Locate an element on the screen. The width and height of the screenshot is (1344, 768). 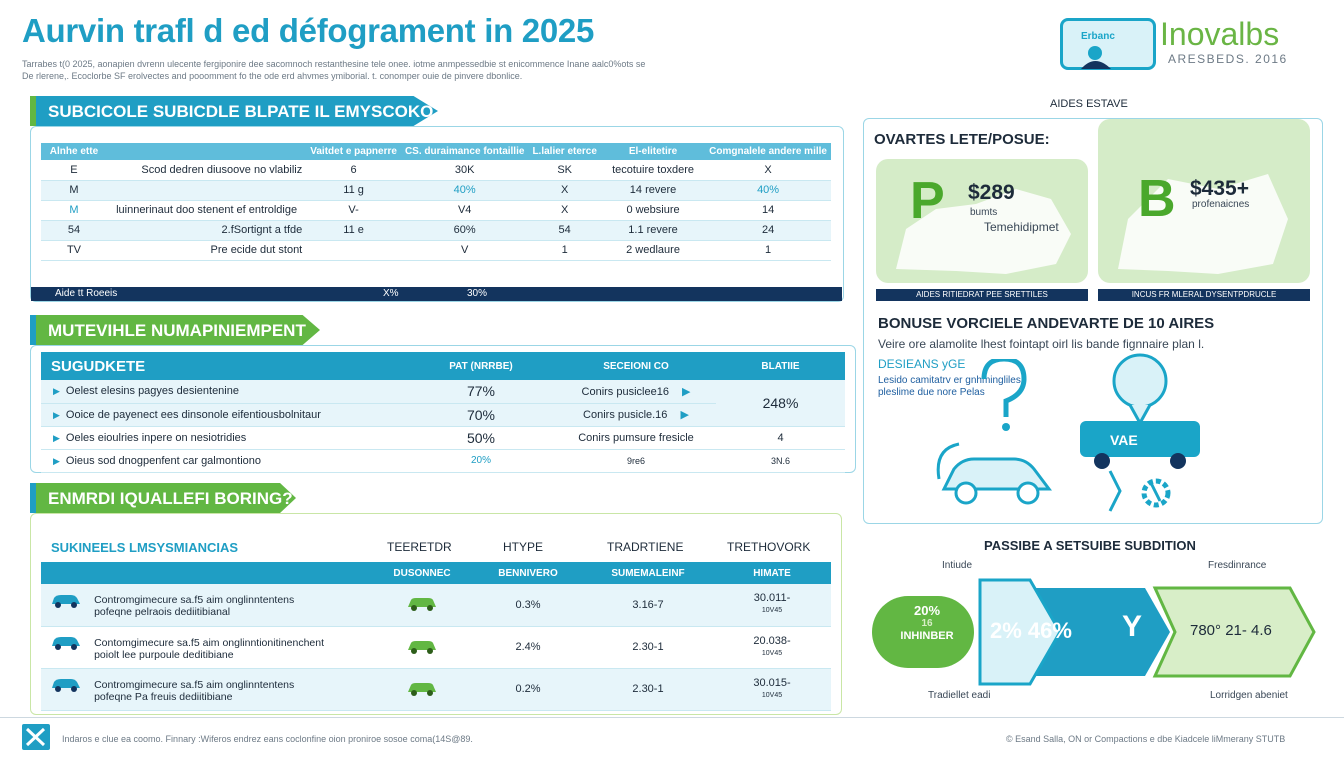
s3-v3: 30.011- is located at coordinates (772, 598).